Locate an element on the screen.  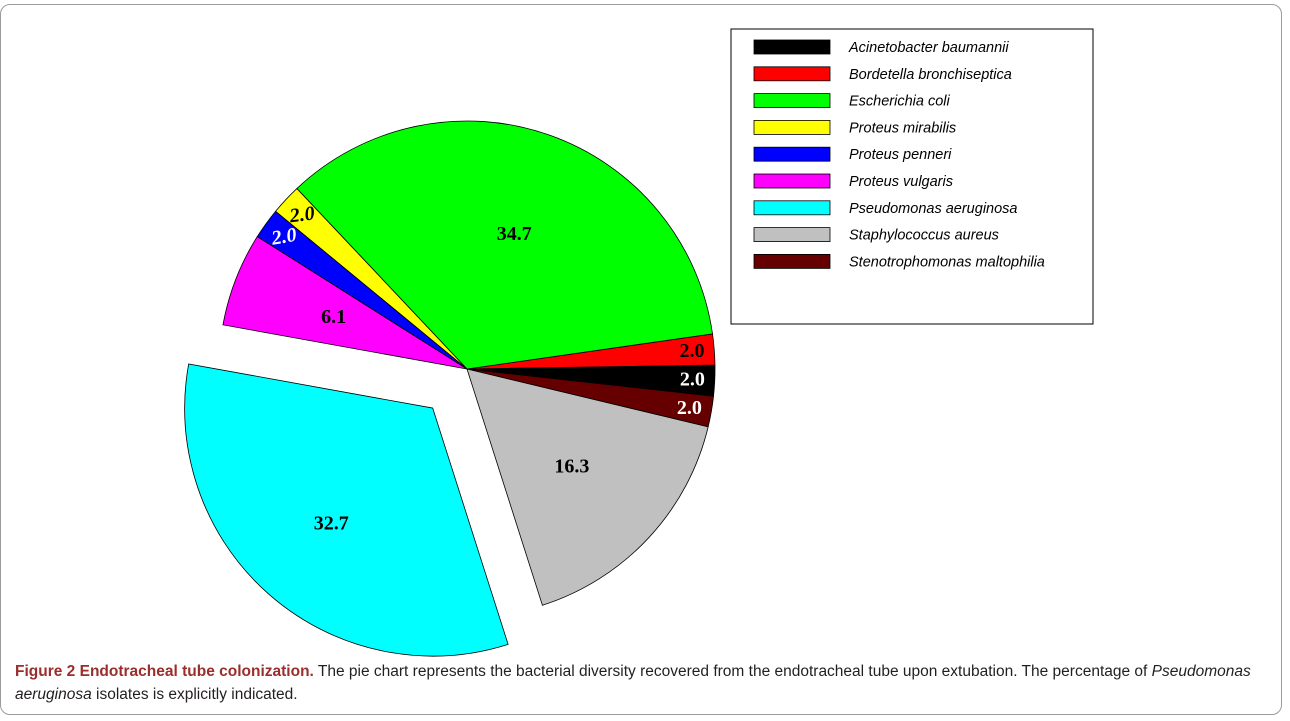
slice-value-label-bordetella-bronchiseptica: 2.0 is located at coordinates (691, 351).